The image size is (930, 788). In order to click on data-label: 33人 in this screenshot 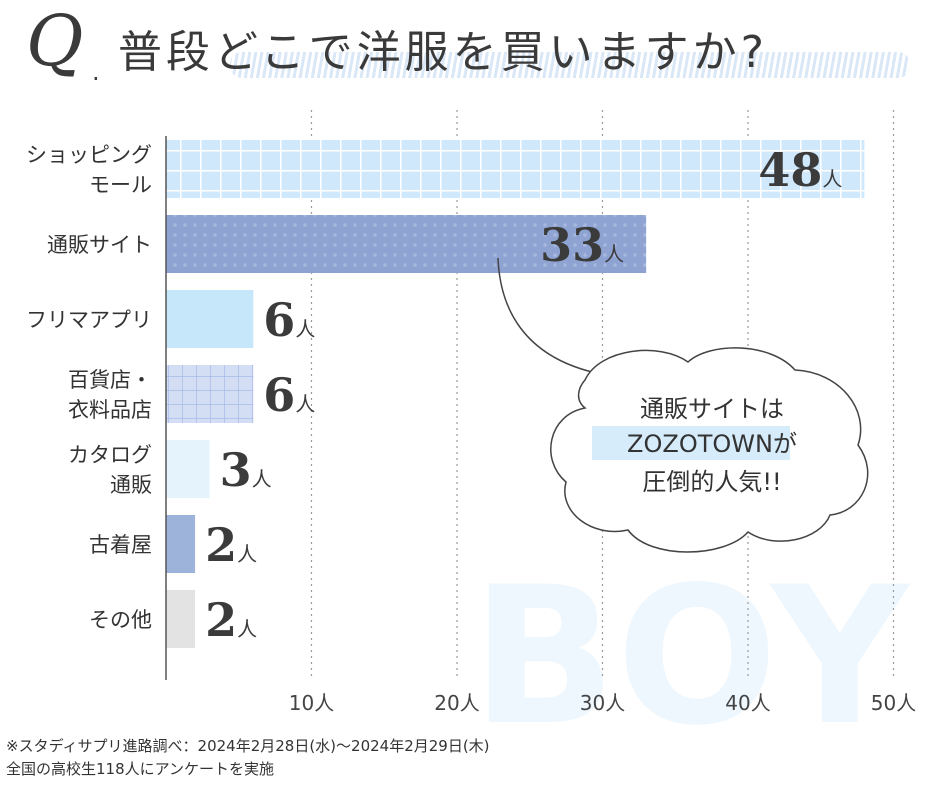, I will do `click(582, 245)`.